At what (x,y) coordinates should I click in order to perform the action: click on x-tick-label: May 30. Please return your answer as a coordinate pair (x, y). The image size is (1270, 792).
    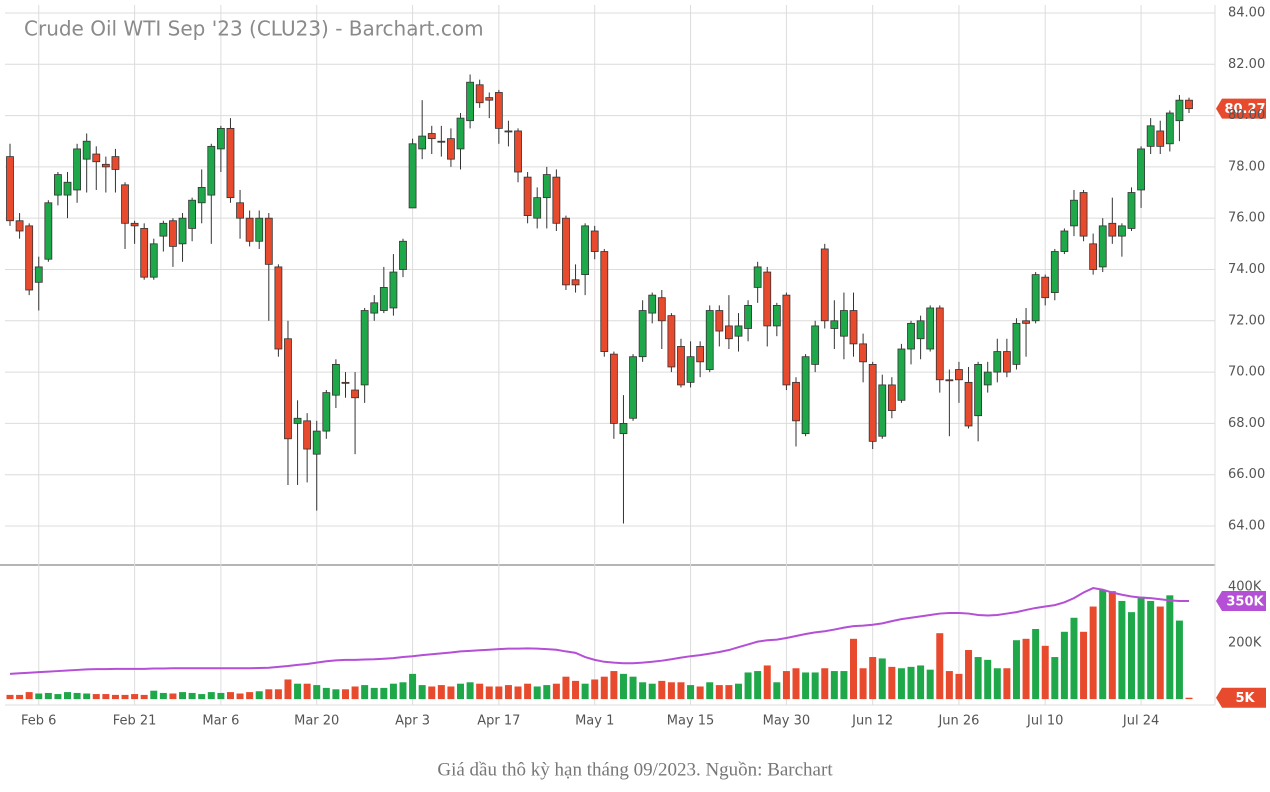
    Looking at the image, I should click on (787, 721).